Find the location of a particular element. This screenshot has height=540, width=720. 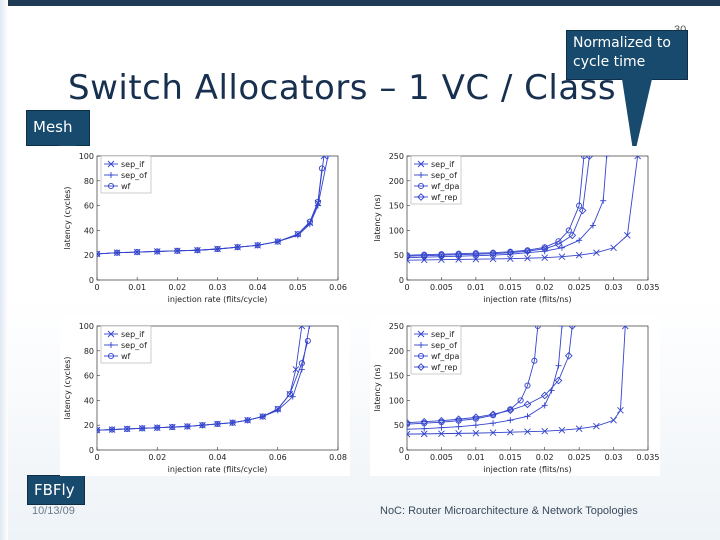

x-tick-label: 0.04 is located at coordinates (258, 287).